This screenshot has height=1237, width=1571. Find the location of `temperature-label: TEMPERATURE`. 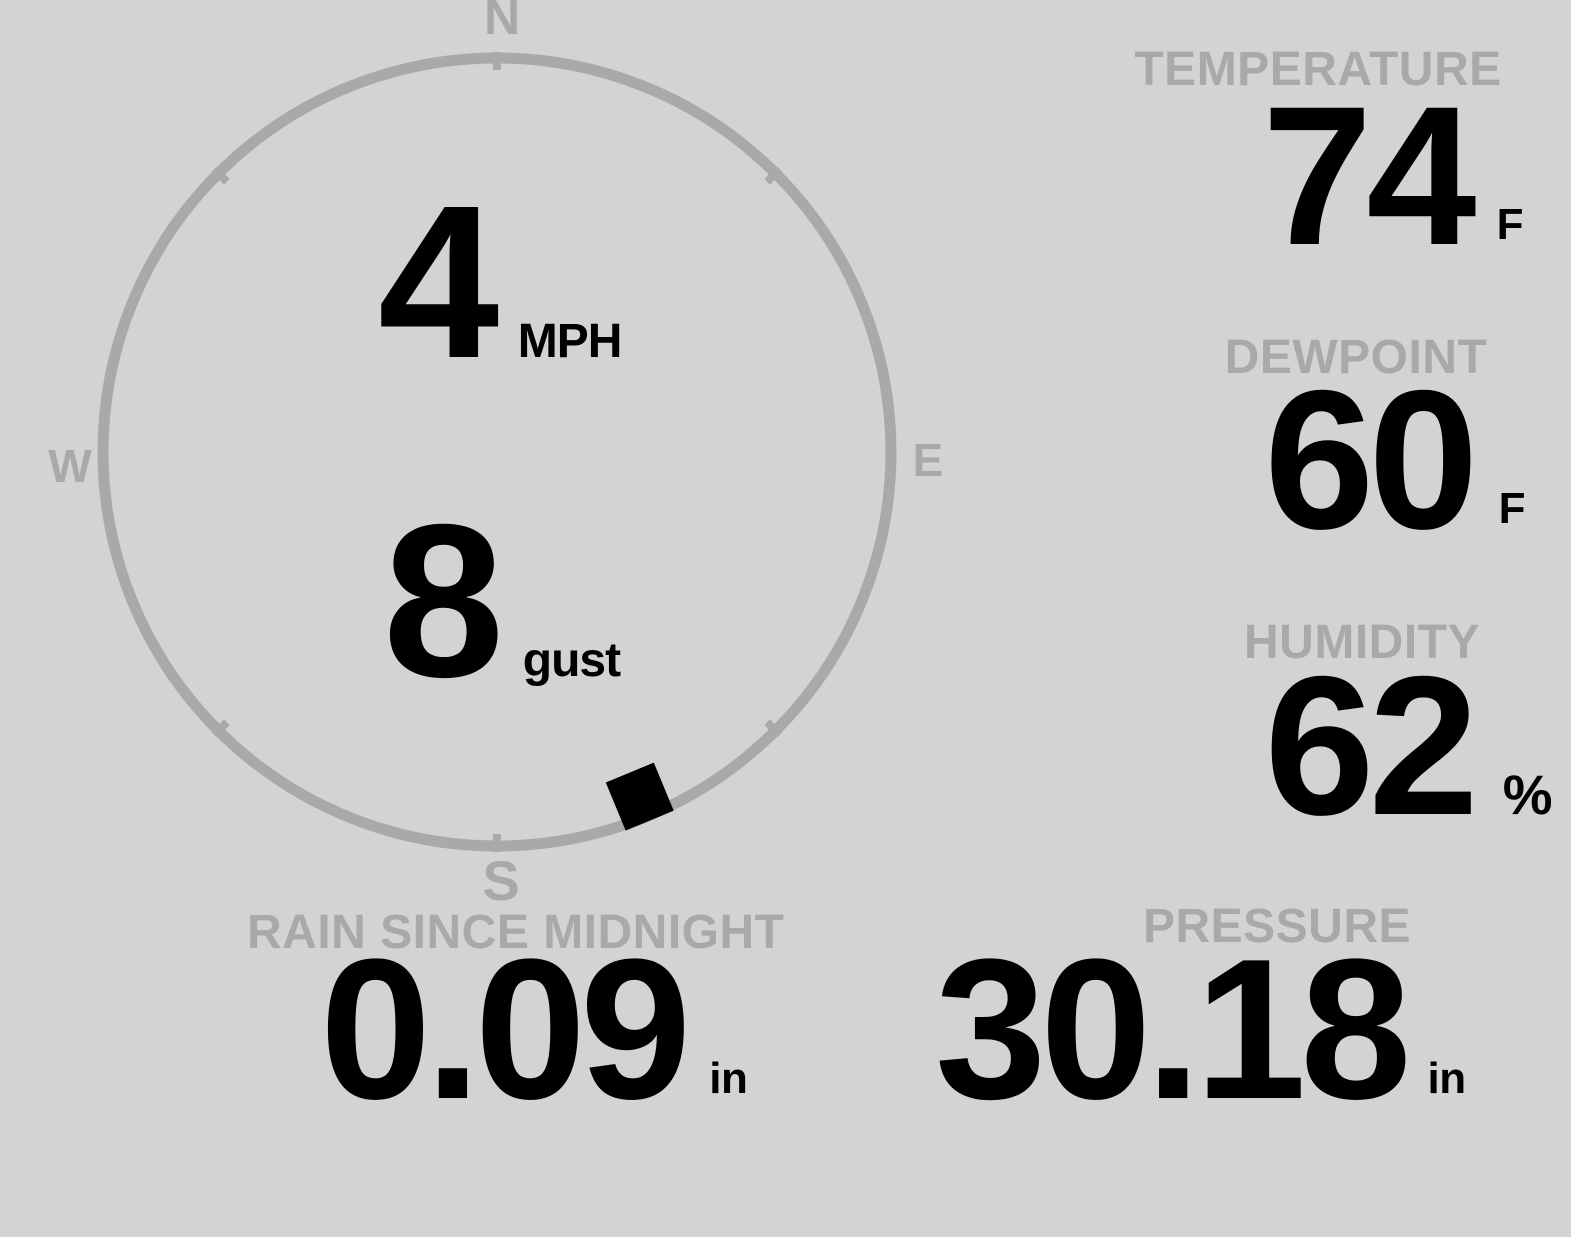

temperature-label: TEMPERATURE is located at coordinates (1318, 69).